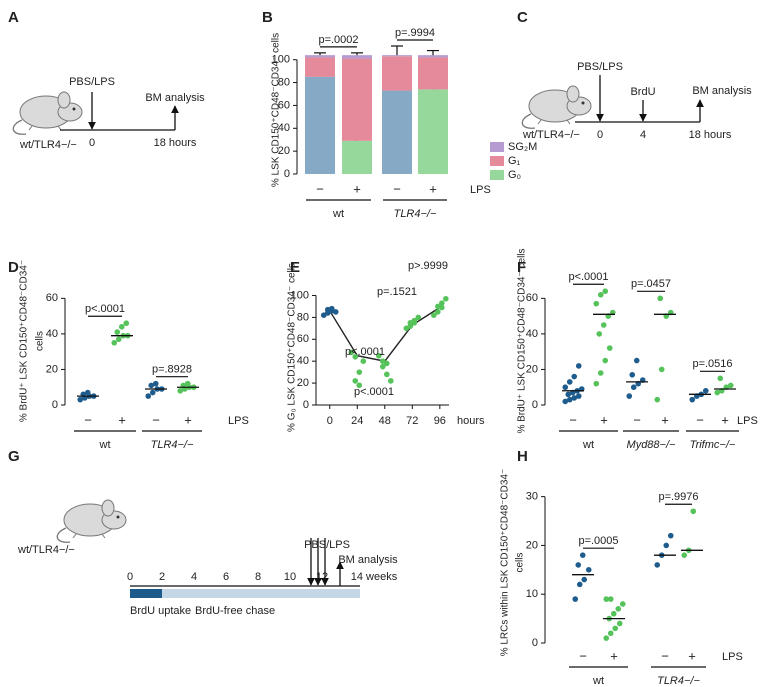  What do you see at coordinates (365, 352) in the screenshot?
I see `p-value-label: p<.0001` at bounding box center [365, 352].